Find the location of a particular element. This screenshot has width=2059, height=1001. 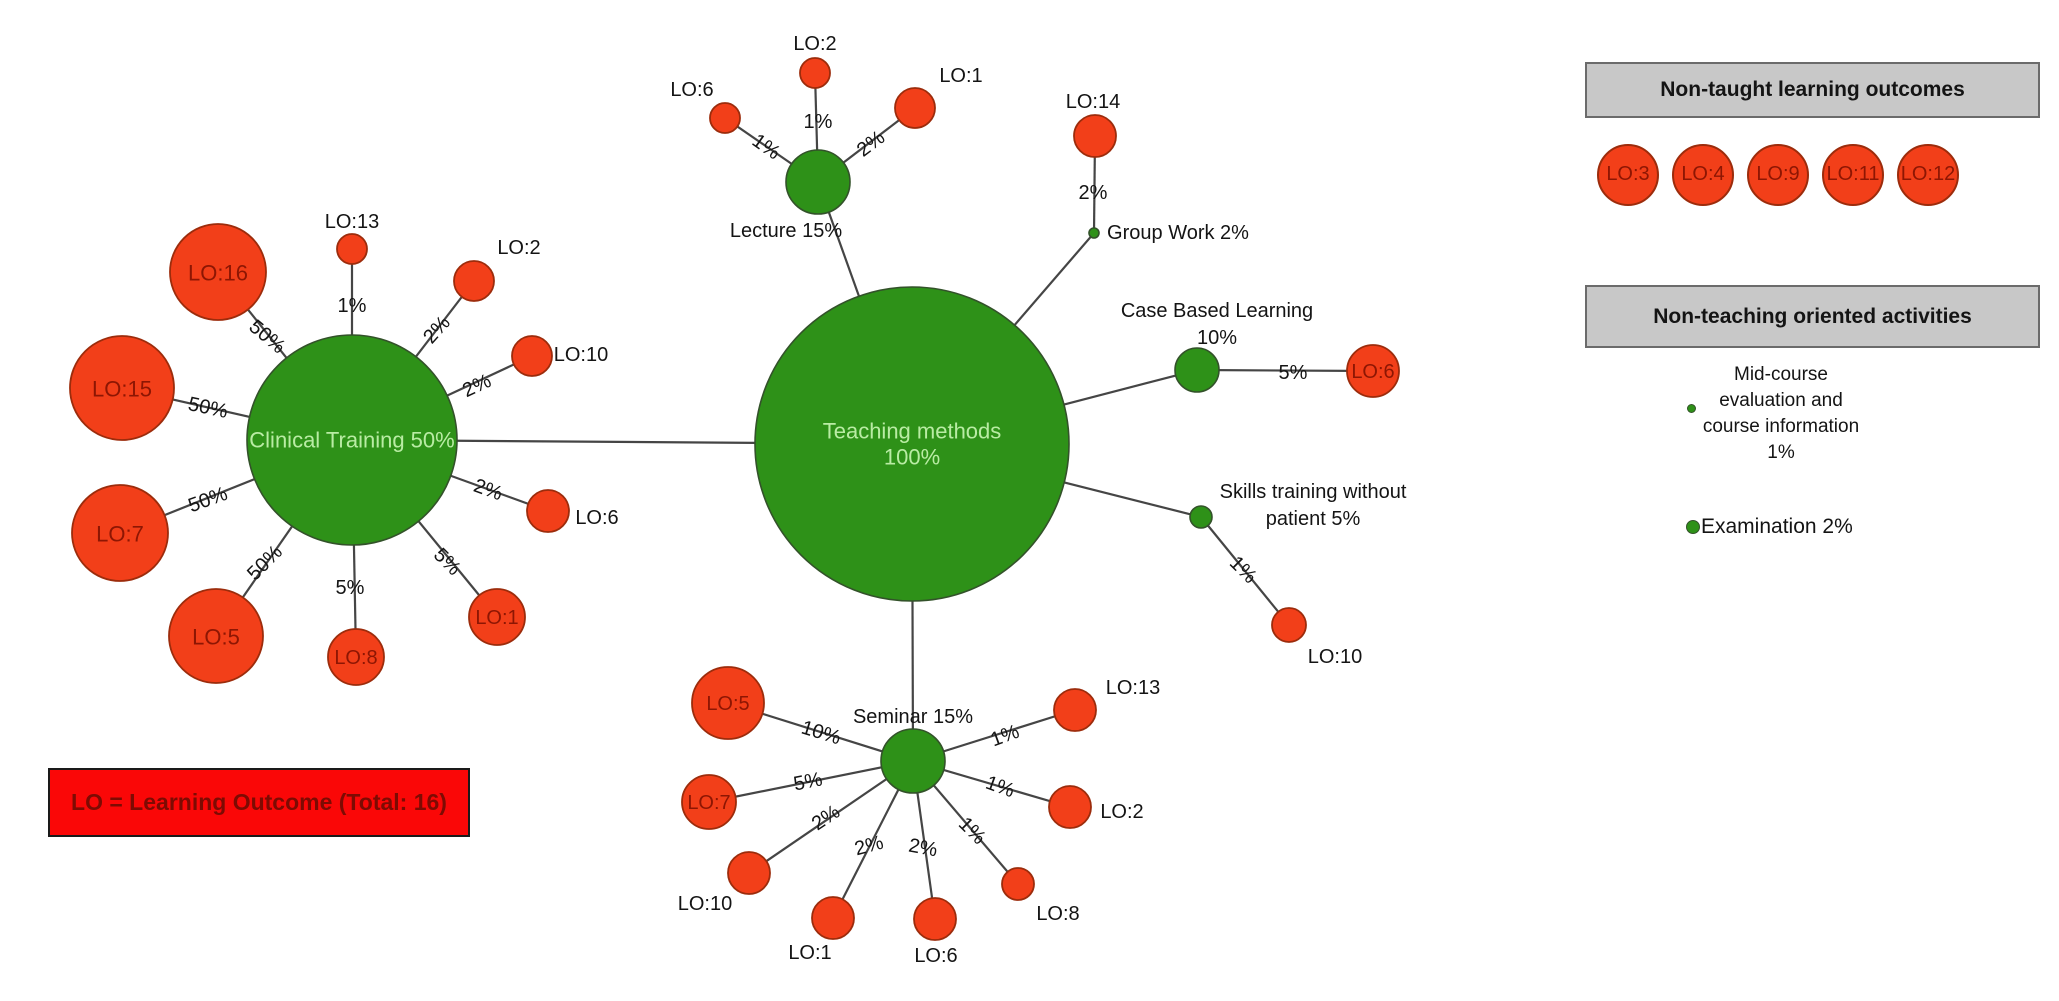

lo-label-c15: LO:15 is located at coordinates (122, 389).